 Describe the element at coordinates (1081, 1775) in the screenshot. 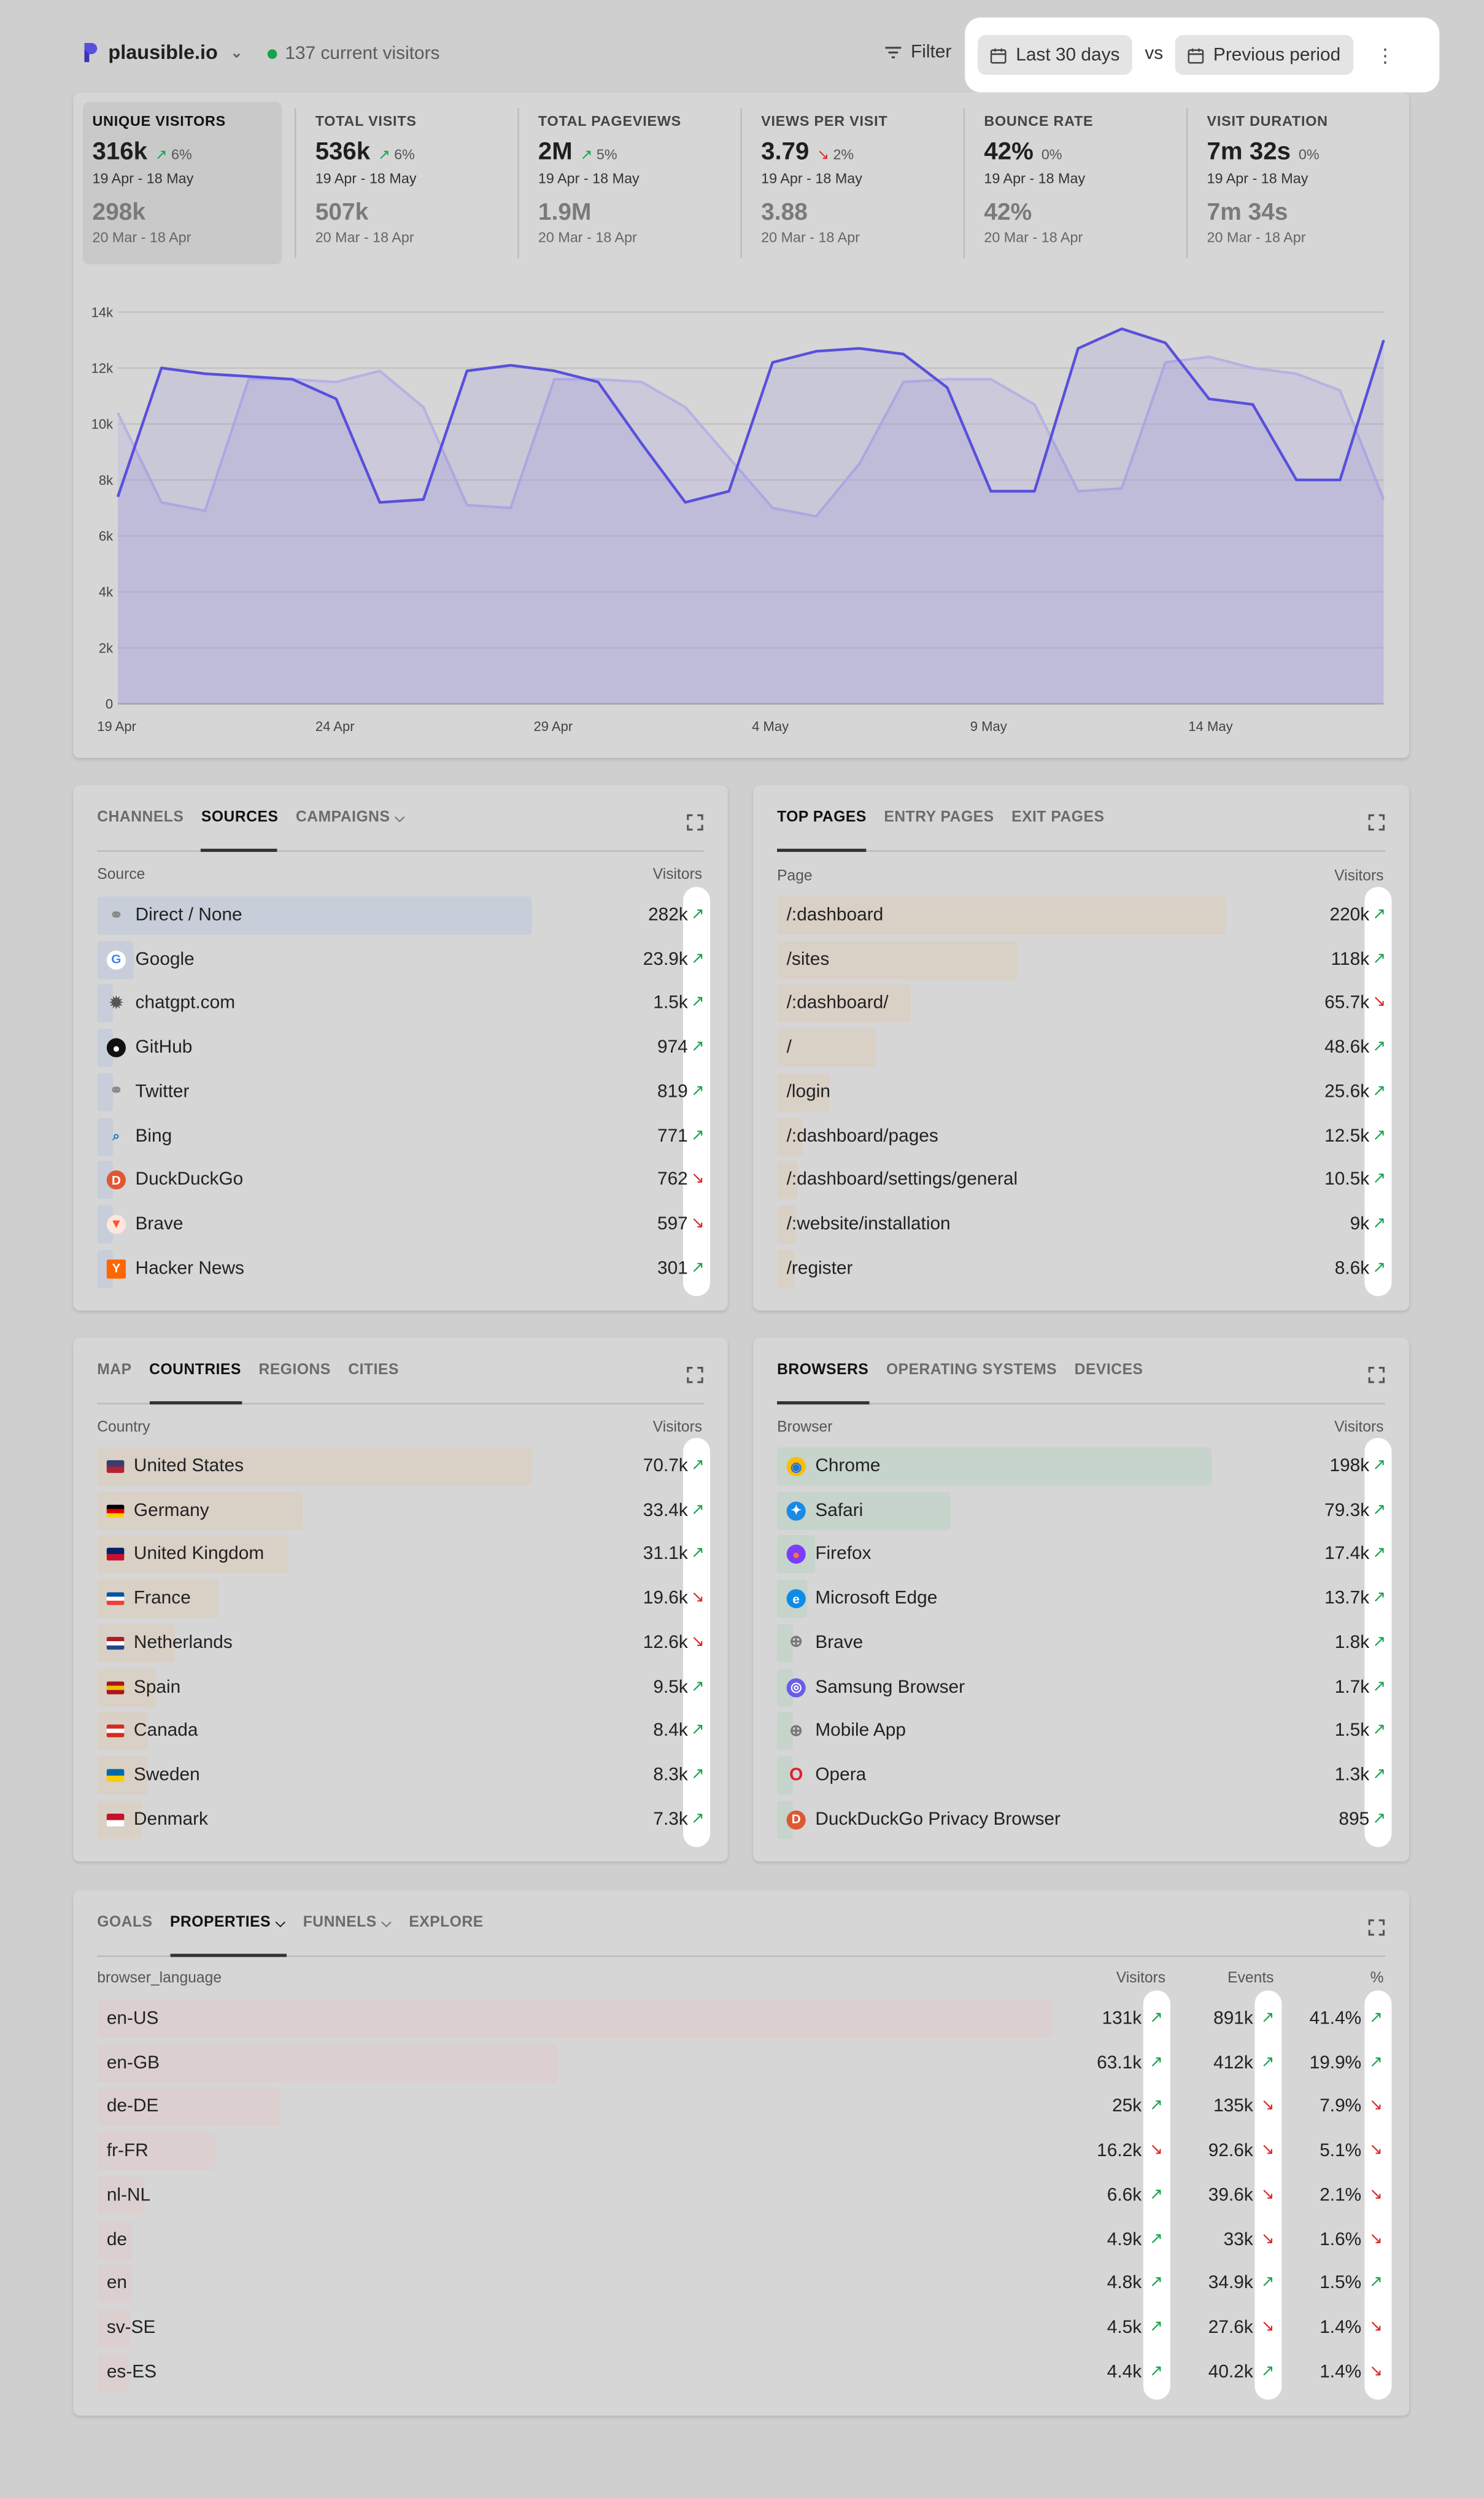

I see `list-item: O Opera 1.3k ↗` at that location.